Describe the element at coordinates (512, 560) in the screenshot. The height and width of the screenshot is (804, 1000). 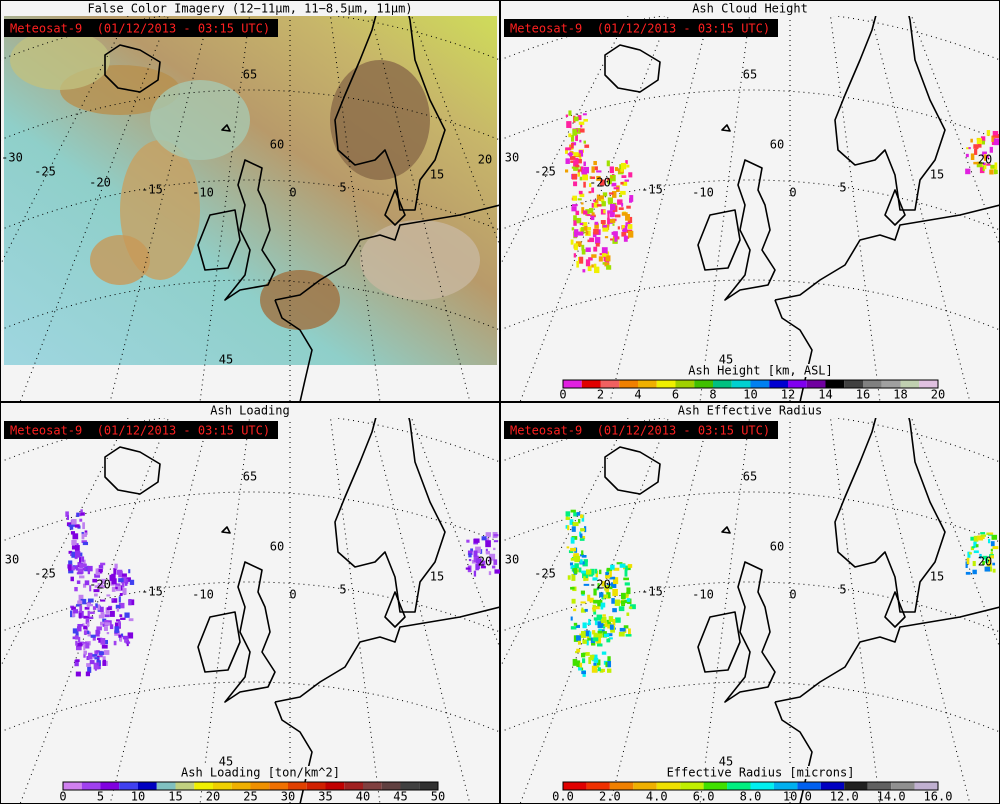
I see `grid-label: 30` at that location.